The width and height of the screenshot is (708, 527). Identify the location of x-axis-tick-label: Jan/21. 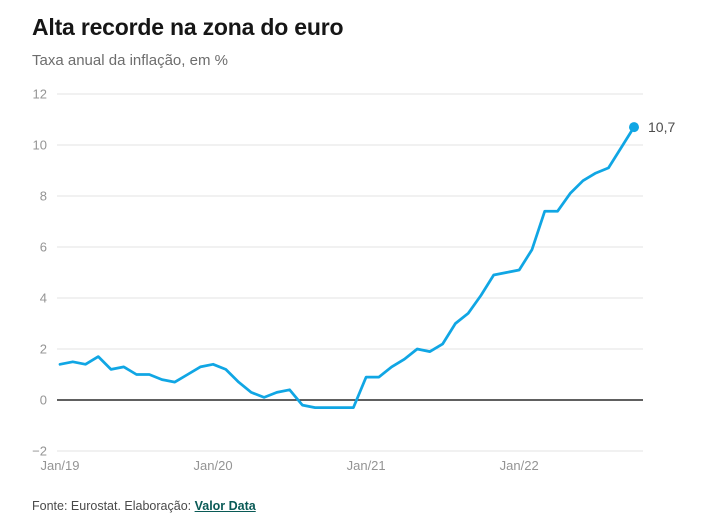
(366, 465).